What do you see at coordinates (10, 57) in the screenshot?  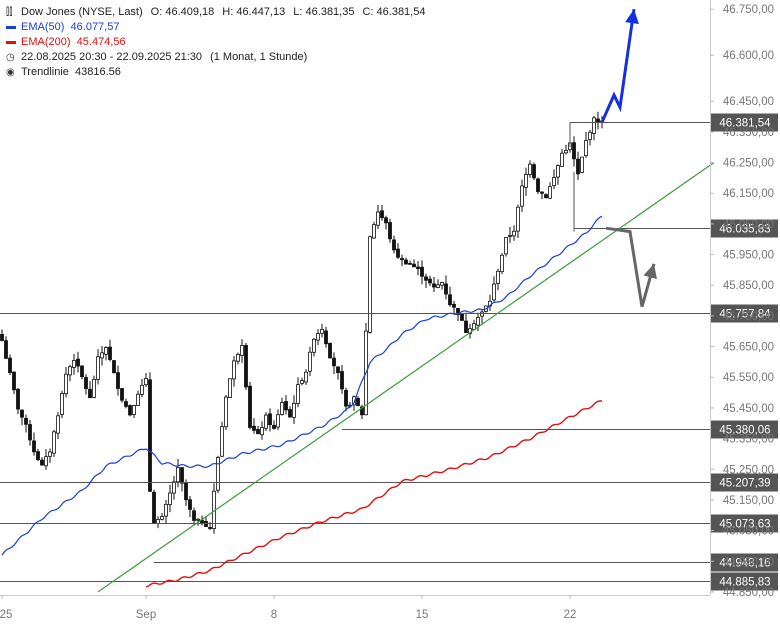 I see `clock-icon: ◷` at bounding box center [10, 57].